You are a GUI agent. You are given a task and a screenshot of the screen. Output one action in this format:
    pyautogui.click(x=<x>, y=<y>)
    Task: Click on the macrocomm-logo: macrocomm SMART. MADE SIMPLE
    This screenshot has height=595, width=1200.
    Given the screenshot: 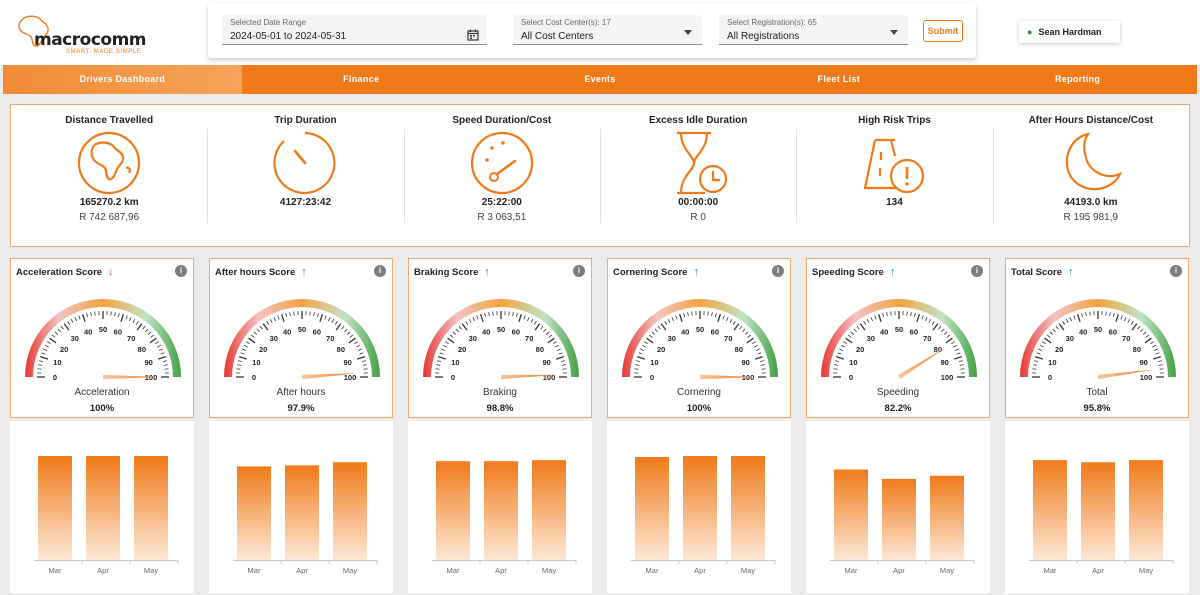 What is the action you would take?
    pyautogui.click(x=80, y=34)
    